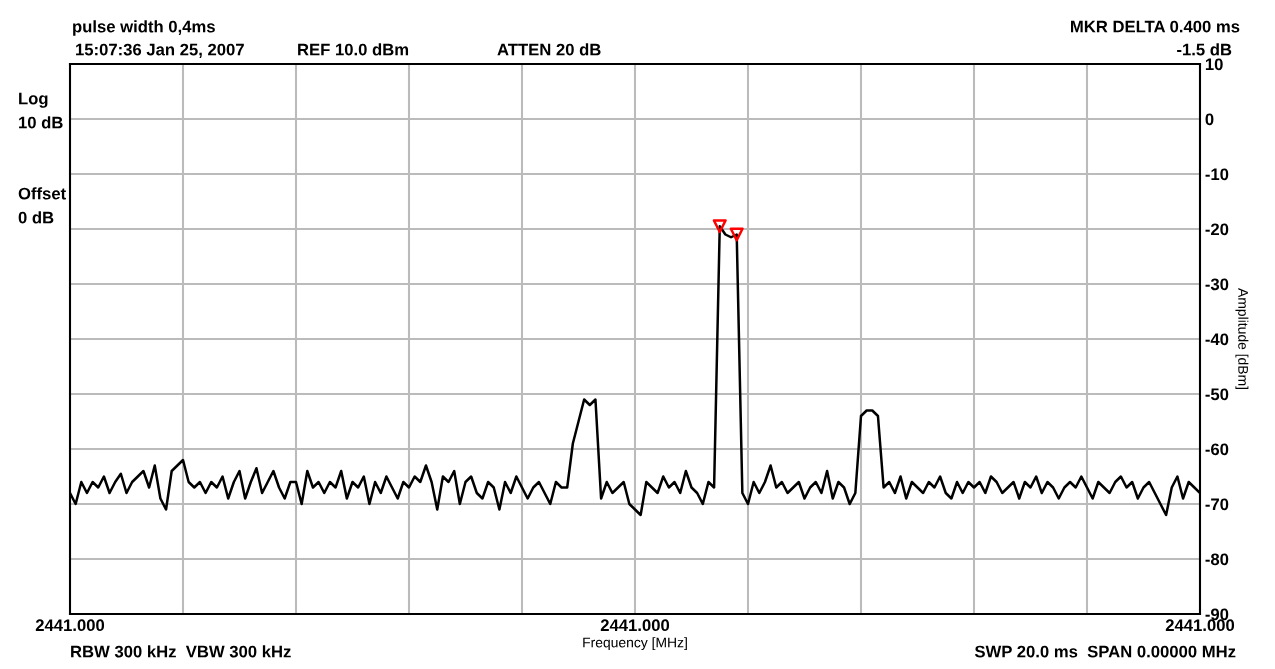  What do you see at coordinates (1214, 64) in the screenshot?
I see `y-tick-label: 10` at bounding box center [1214, 64].